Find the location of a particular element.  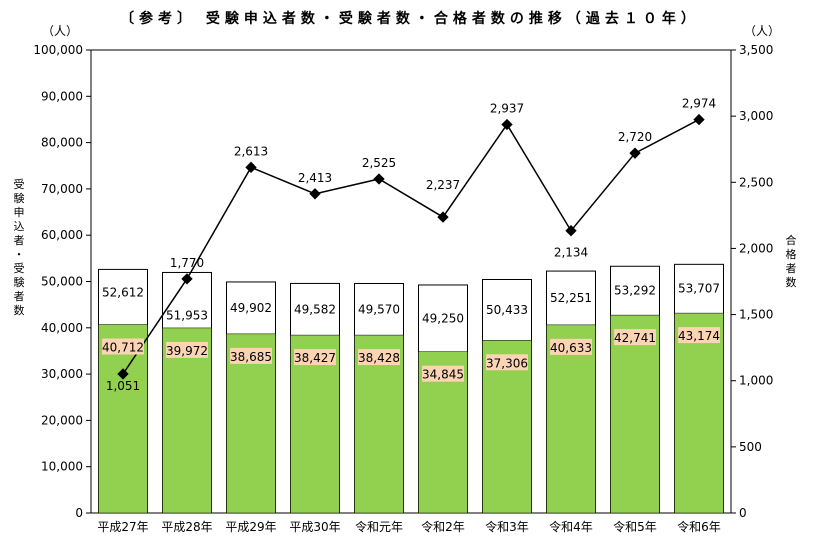

passers-value-label: 2,720 is located at coordinates (635, 137).